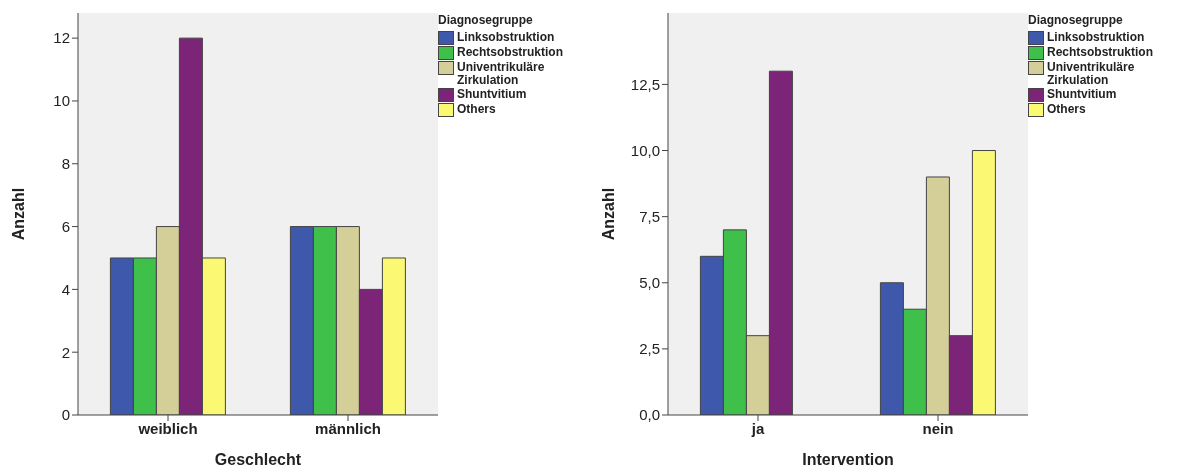 This screenshot has width=1198, height=475. What do you see at coordinates (645, 84) in the screenshot?
I see `y-tick-label: 12,5` at bounding box center [645, 84].